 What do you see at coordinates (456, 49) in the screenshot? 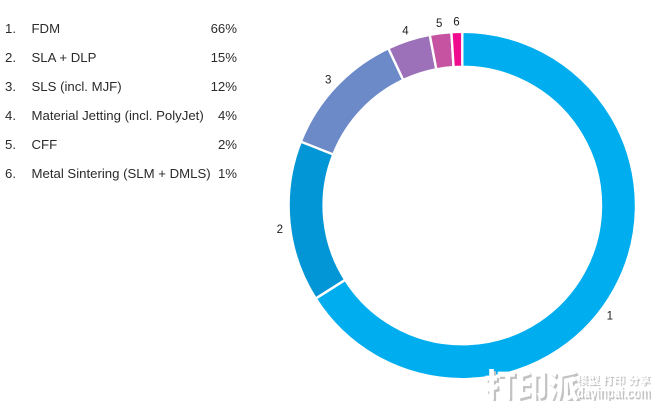
I see `donut-slice-6: Metal Sintering (SLM + DMLS) 1%` at bounding box center [456, 49].